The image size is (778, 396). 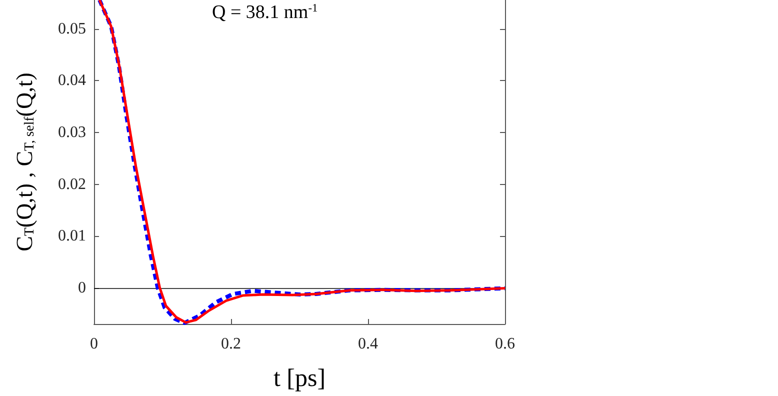 I want to click on y-tick-label: 0.01, so click(x=72, y=236).